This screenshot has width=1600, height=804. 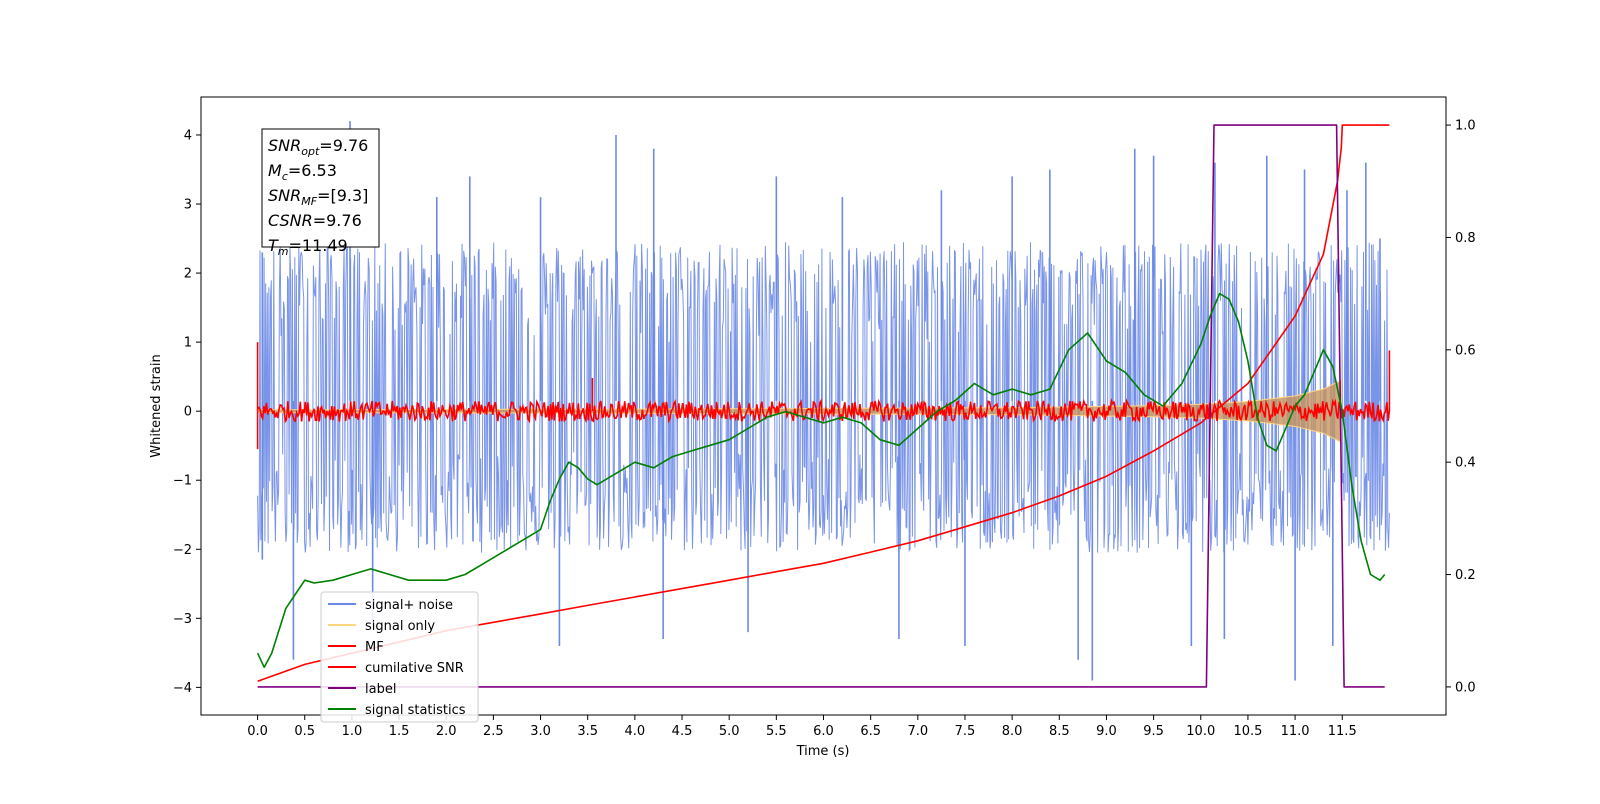 I want to click on y-tick-label: 0, so click(x=188, y=412).